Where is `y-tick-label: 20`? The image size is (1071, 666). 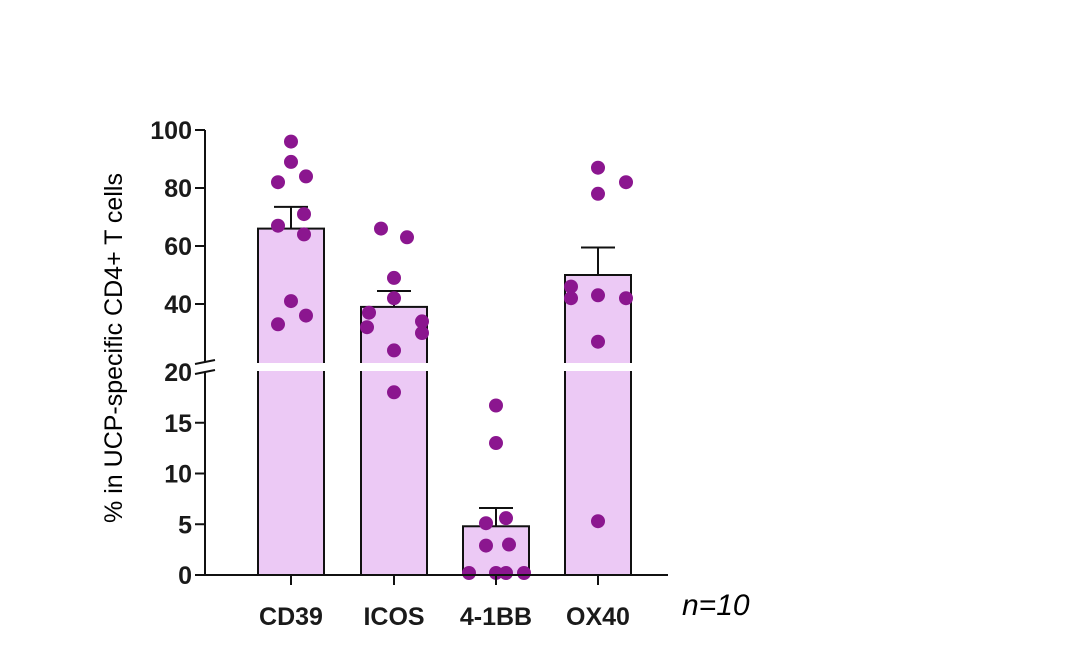
y-tick-label: 20 is located at coordinates (178, 373).